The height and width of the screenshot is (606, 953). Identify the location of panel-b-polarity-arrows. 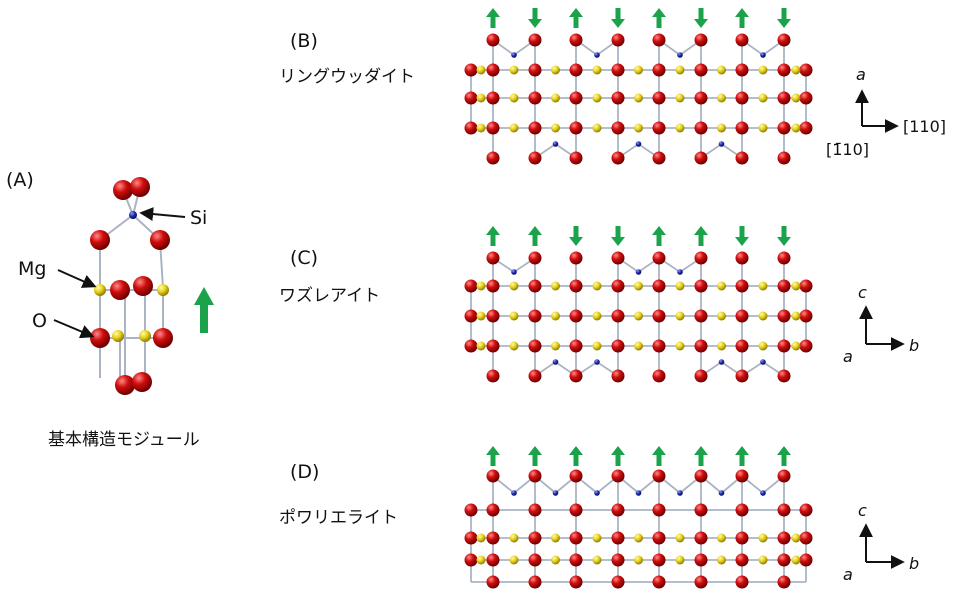
(638, 18).